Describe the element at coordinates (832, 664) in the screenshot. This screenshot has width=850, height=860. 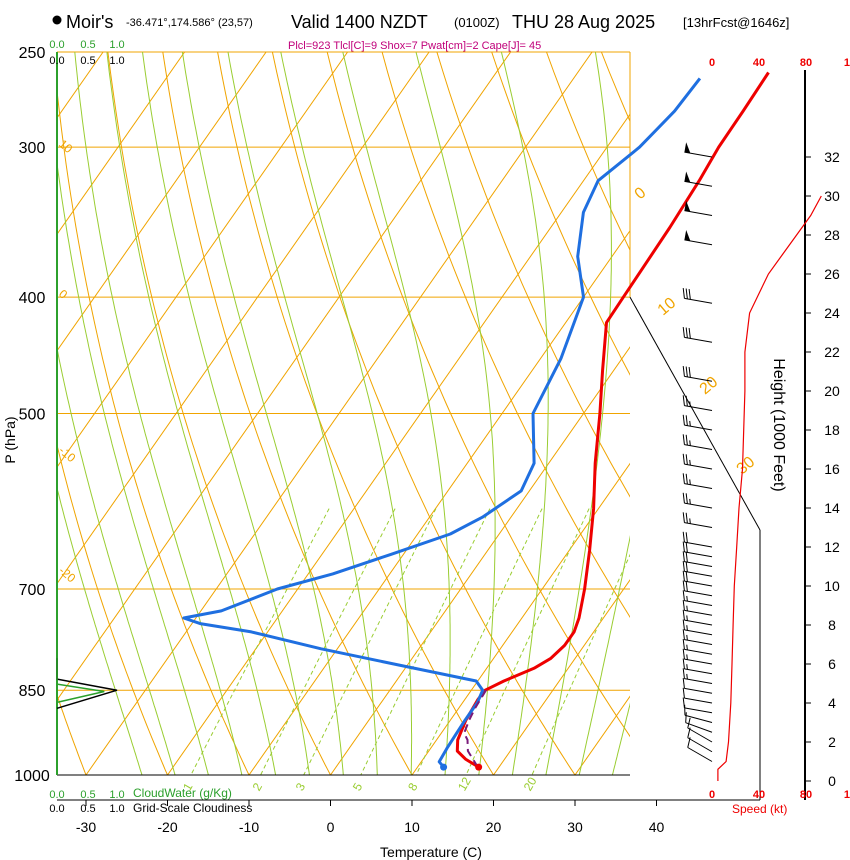
I see `height-tick-label: 6` at that location.